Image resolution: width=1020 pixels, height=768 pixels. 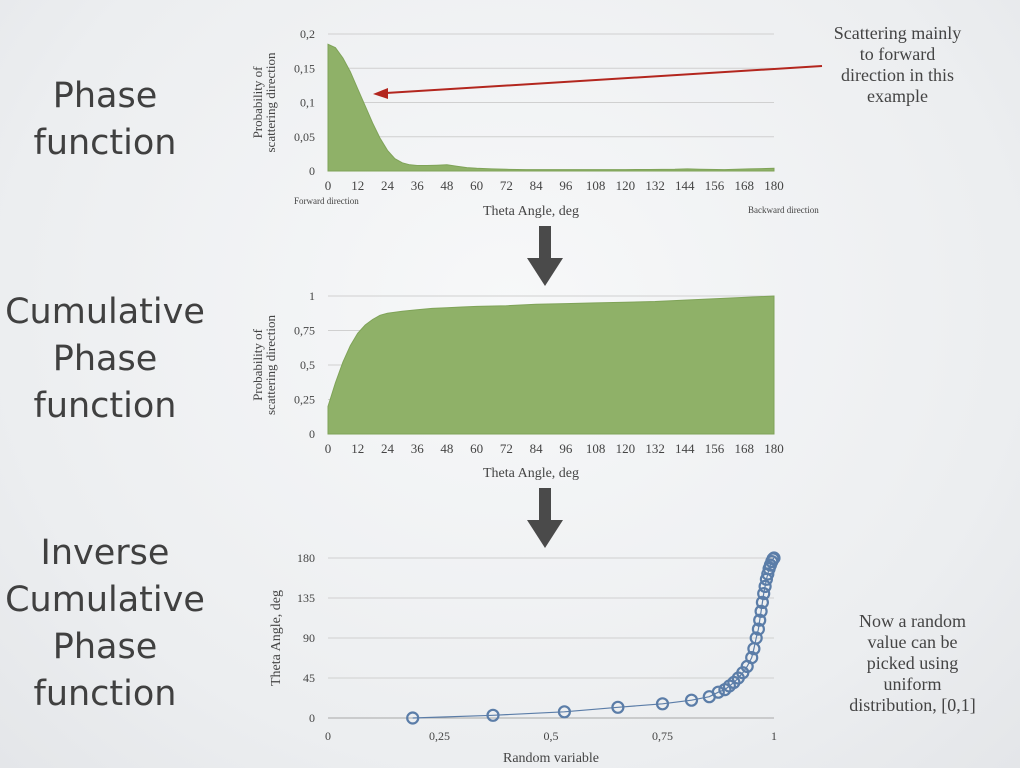 What do you see at coordinates (897, 33) in the screenshot?
I see `note-line: Scattering mainly` at bounding box center [897, 33].